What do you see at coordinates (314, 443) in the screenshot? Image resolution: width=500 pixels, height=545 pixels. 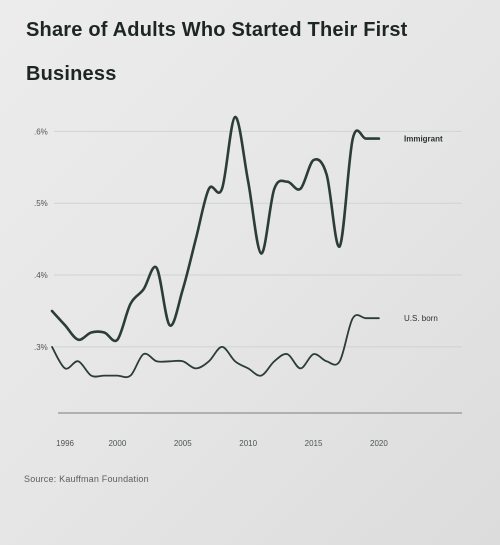 I see `x-tick-label: 2015` at bounding box center [314, 443].